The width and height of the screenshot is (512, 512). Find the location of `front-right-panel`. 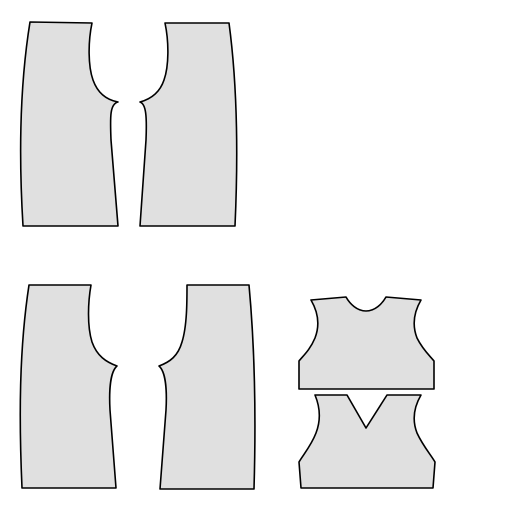

front-right-panel is located at coordinates (188, 124).